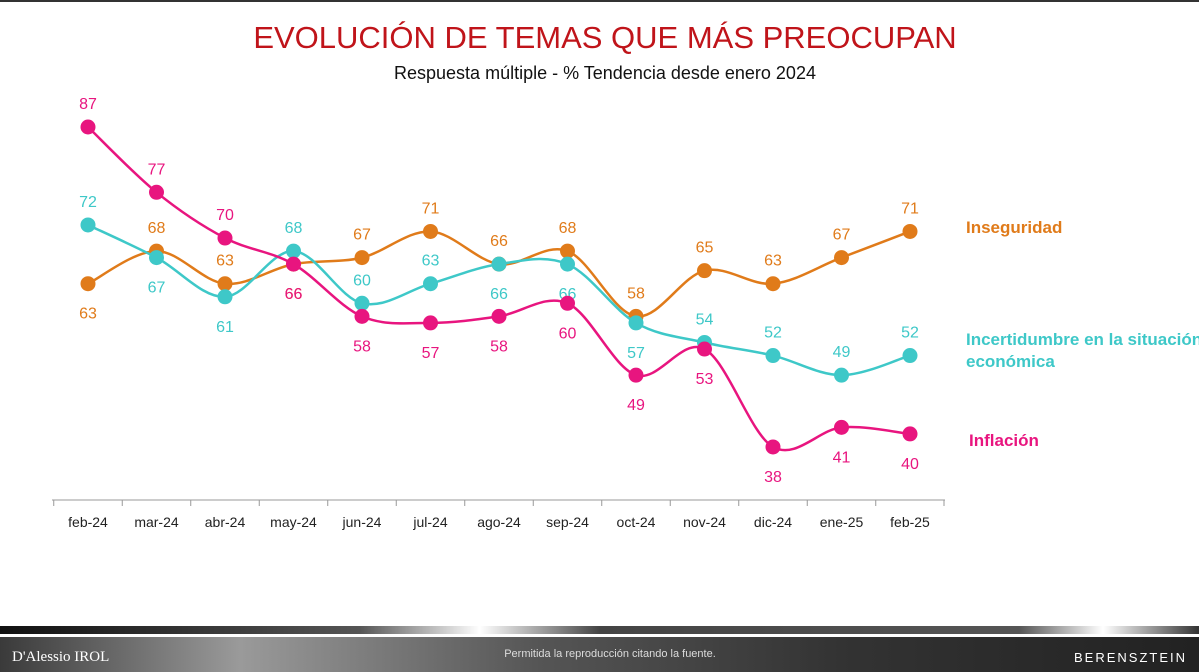  I want to click on data-label: 54, so click(705, 319).